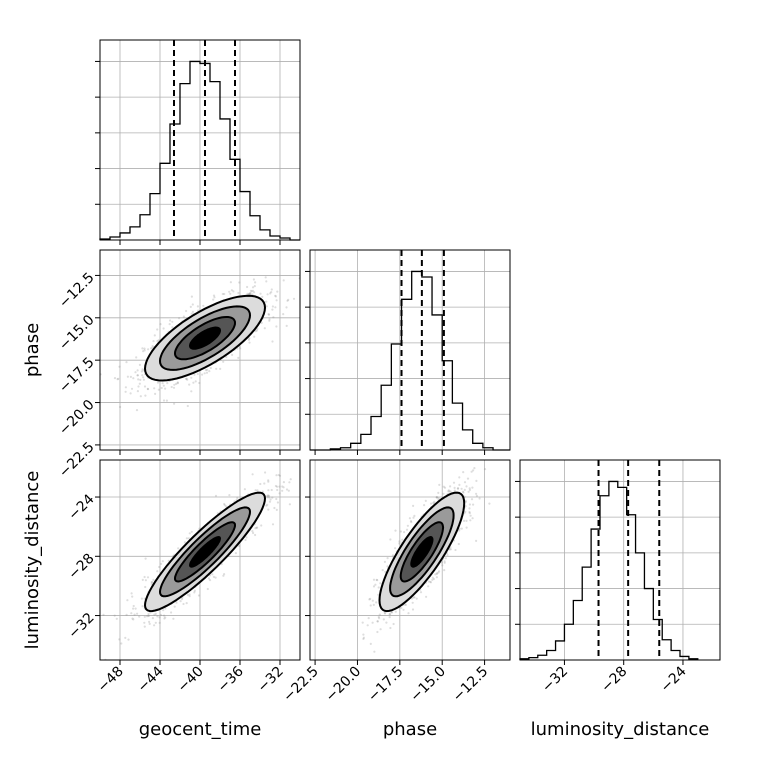 The height and width of the screenshot is (760, 760). What do you see at coordinates (77, 376) in the screenshot?
I see `y-tick-label-phase: −17.5` at bounding box center [77, 376].